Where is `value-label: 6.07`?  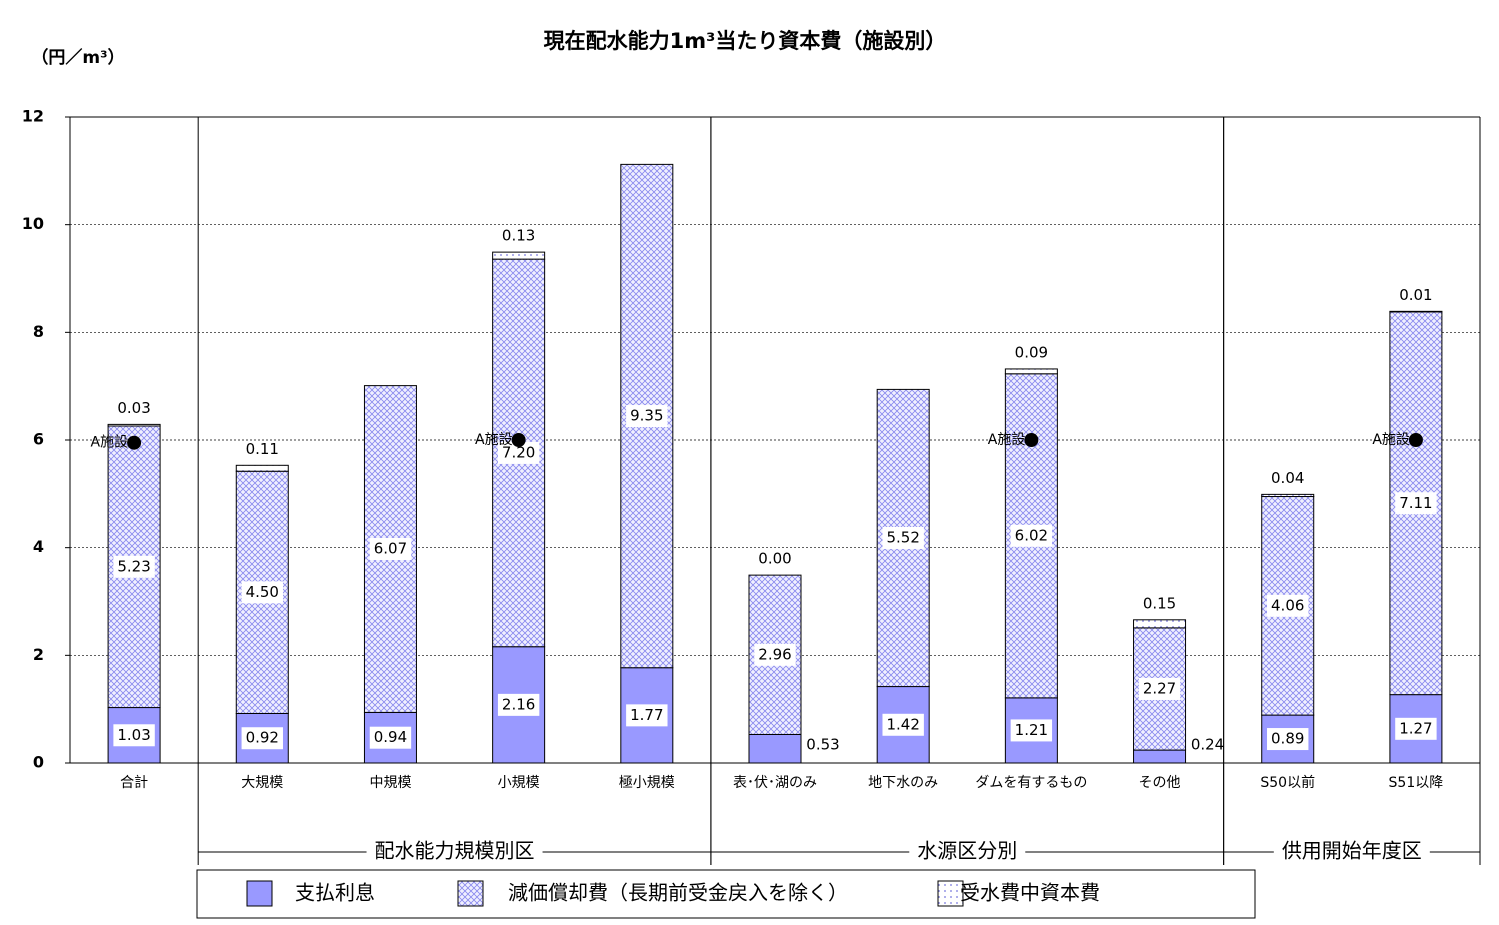 value-label: 6.07 is located at coordinates (390, 549).